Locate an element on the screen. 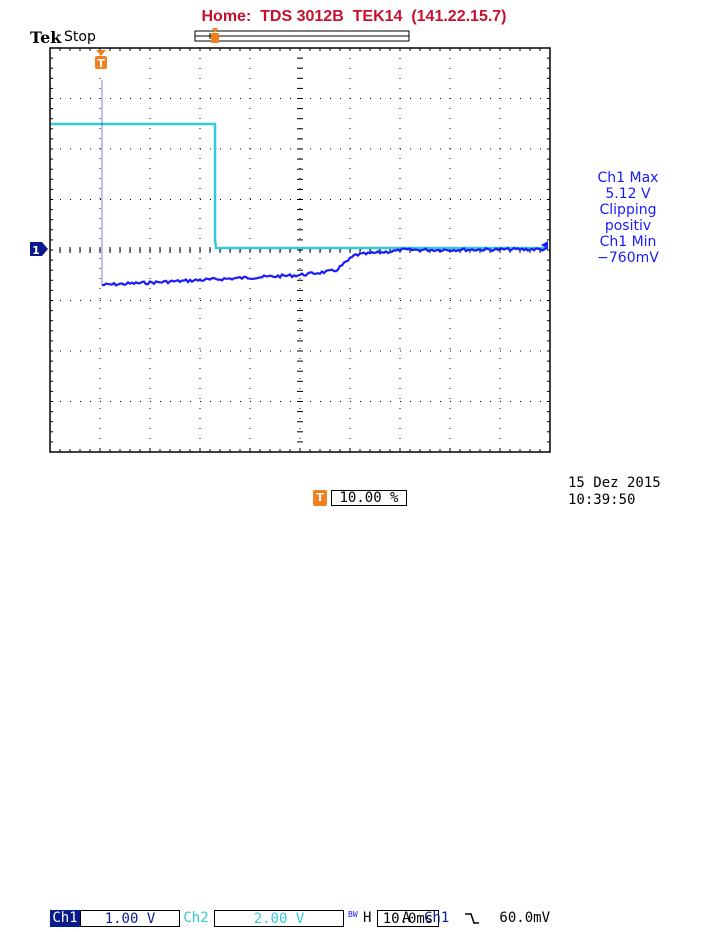 The image size is (708, 932). ch2-scale: 2.00 V is located at coordinates (279, 918).